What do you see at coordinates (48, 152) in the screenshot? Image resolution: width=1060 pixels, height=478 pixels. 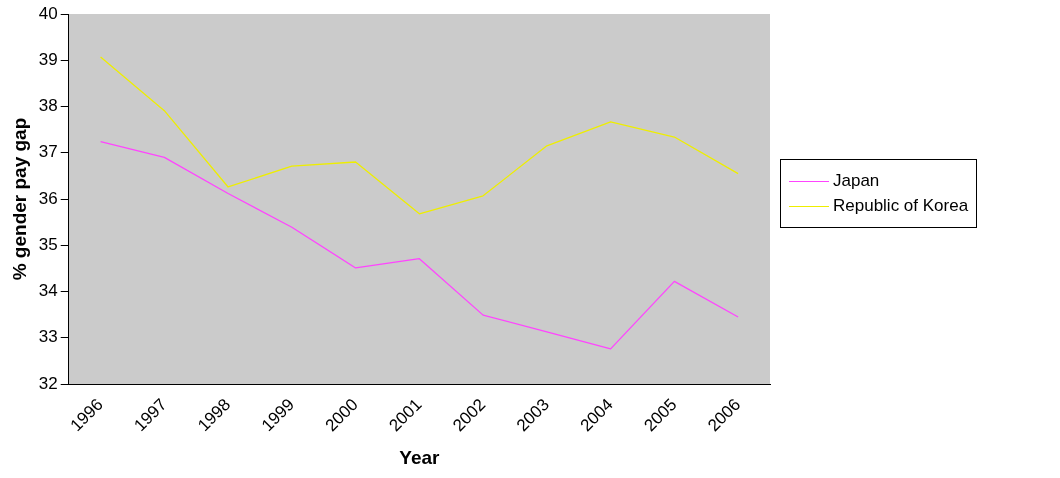 I see `y-tick-label: 37` at bounding box center [48, 152].